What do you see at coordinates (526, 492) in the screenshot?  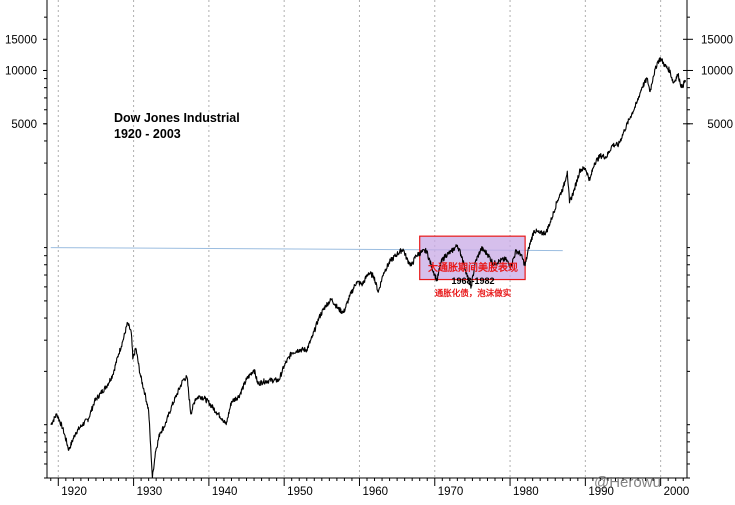 I see `x-tick-label: 1980` at bounding box center [526, 492].